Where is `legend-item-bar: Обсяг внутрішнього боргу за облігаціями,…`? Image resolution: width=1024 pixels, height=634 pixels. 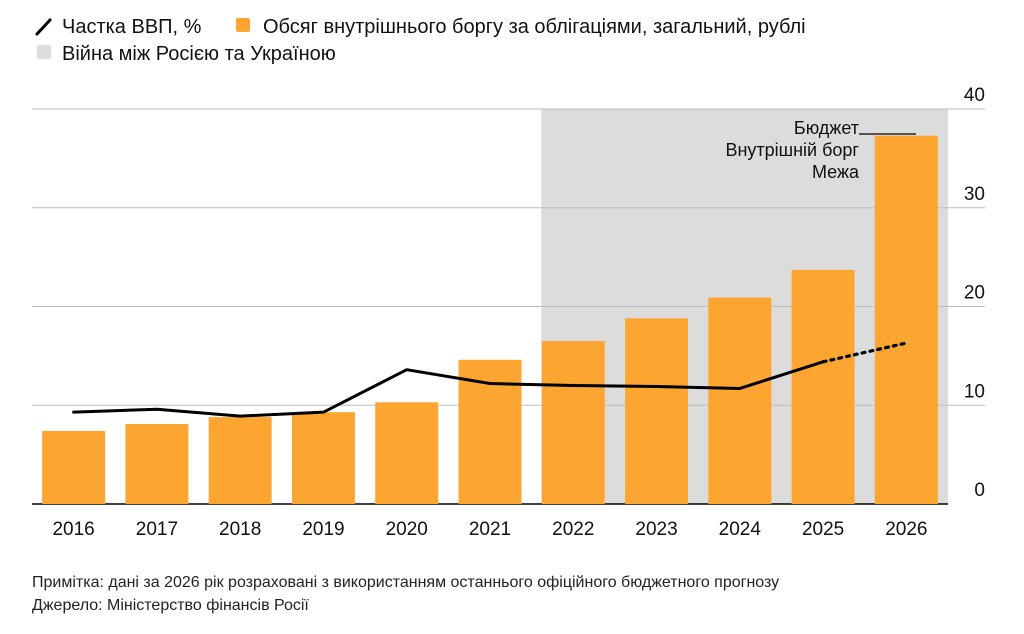 legend-item-bar: Обсяг внутрішнього боргу за облігаціями,… is located at coordinates (521, 27).